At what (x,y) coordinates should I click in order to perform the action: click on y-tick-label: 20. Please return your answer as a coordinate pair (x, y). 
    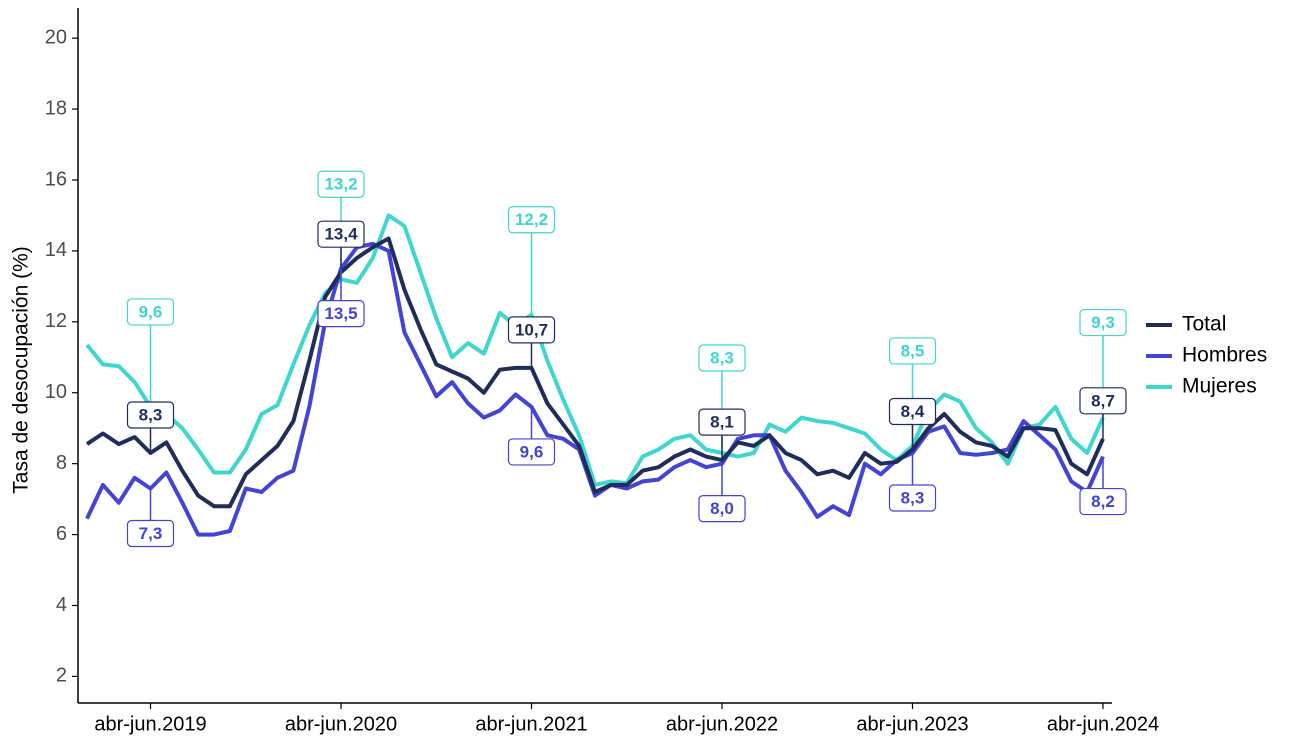
    Looking at the image, I should click on (56, 37).